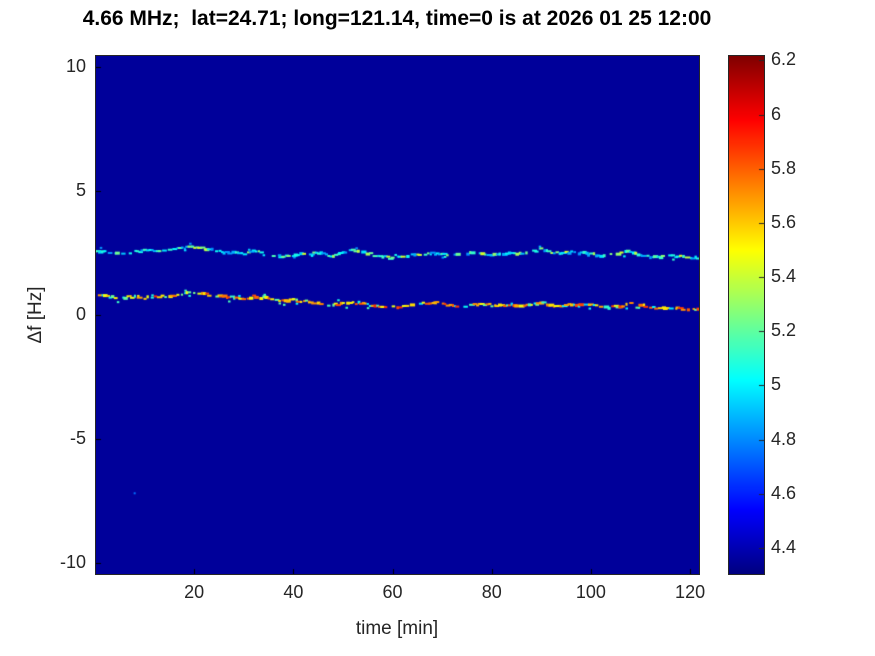 This screenshot has height=656, width=875. Describe the element at coordinates (784, 167) in the screenshot. I see `colorbar-tick-label: 5.8` at that location.